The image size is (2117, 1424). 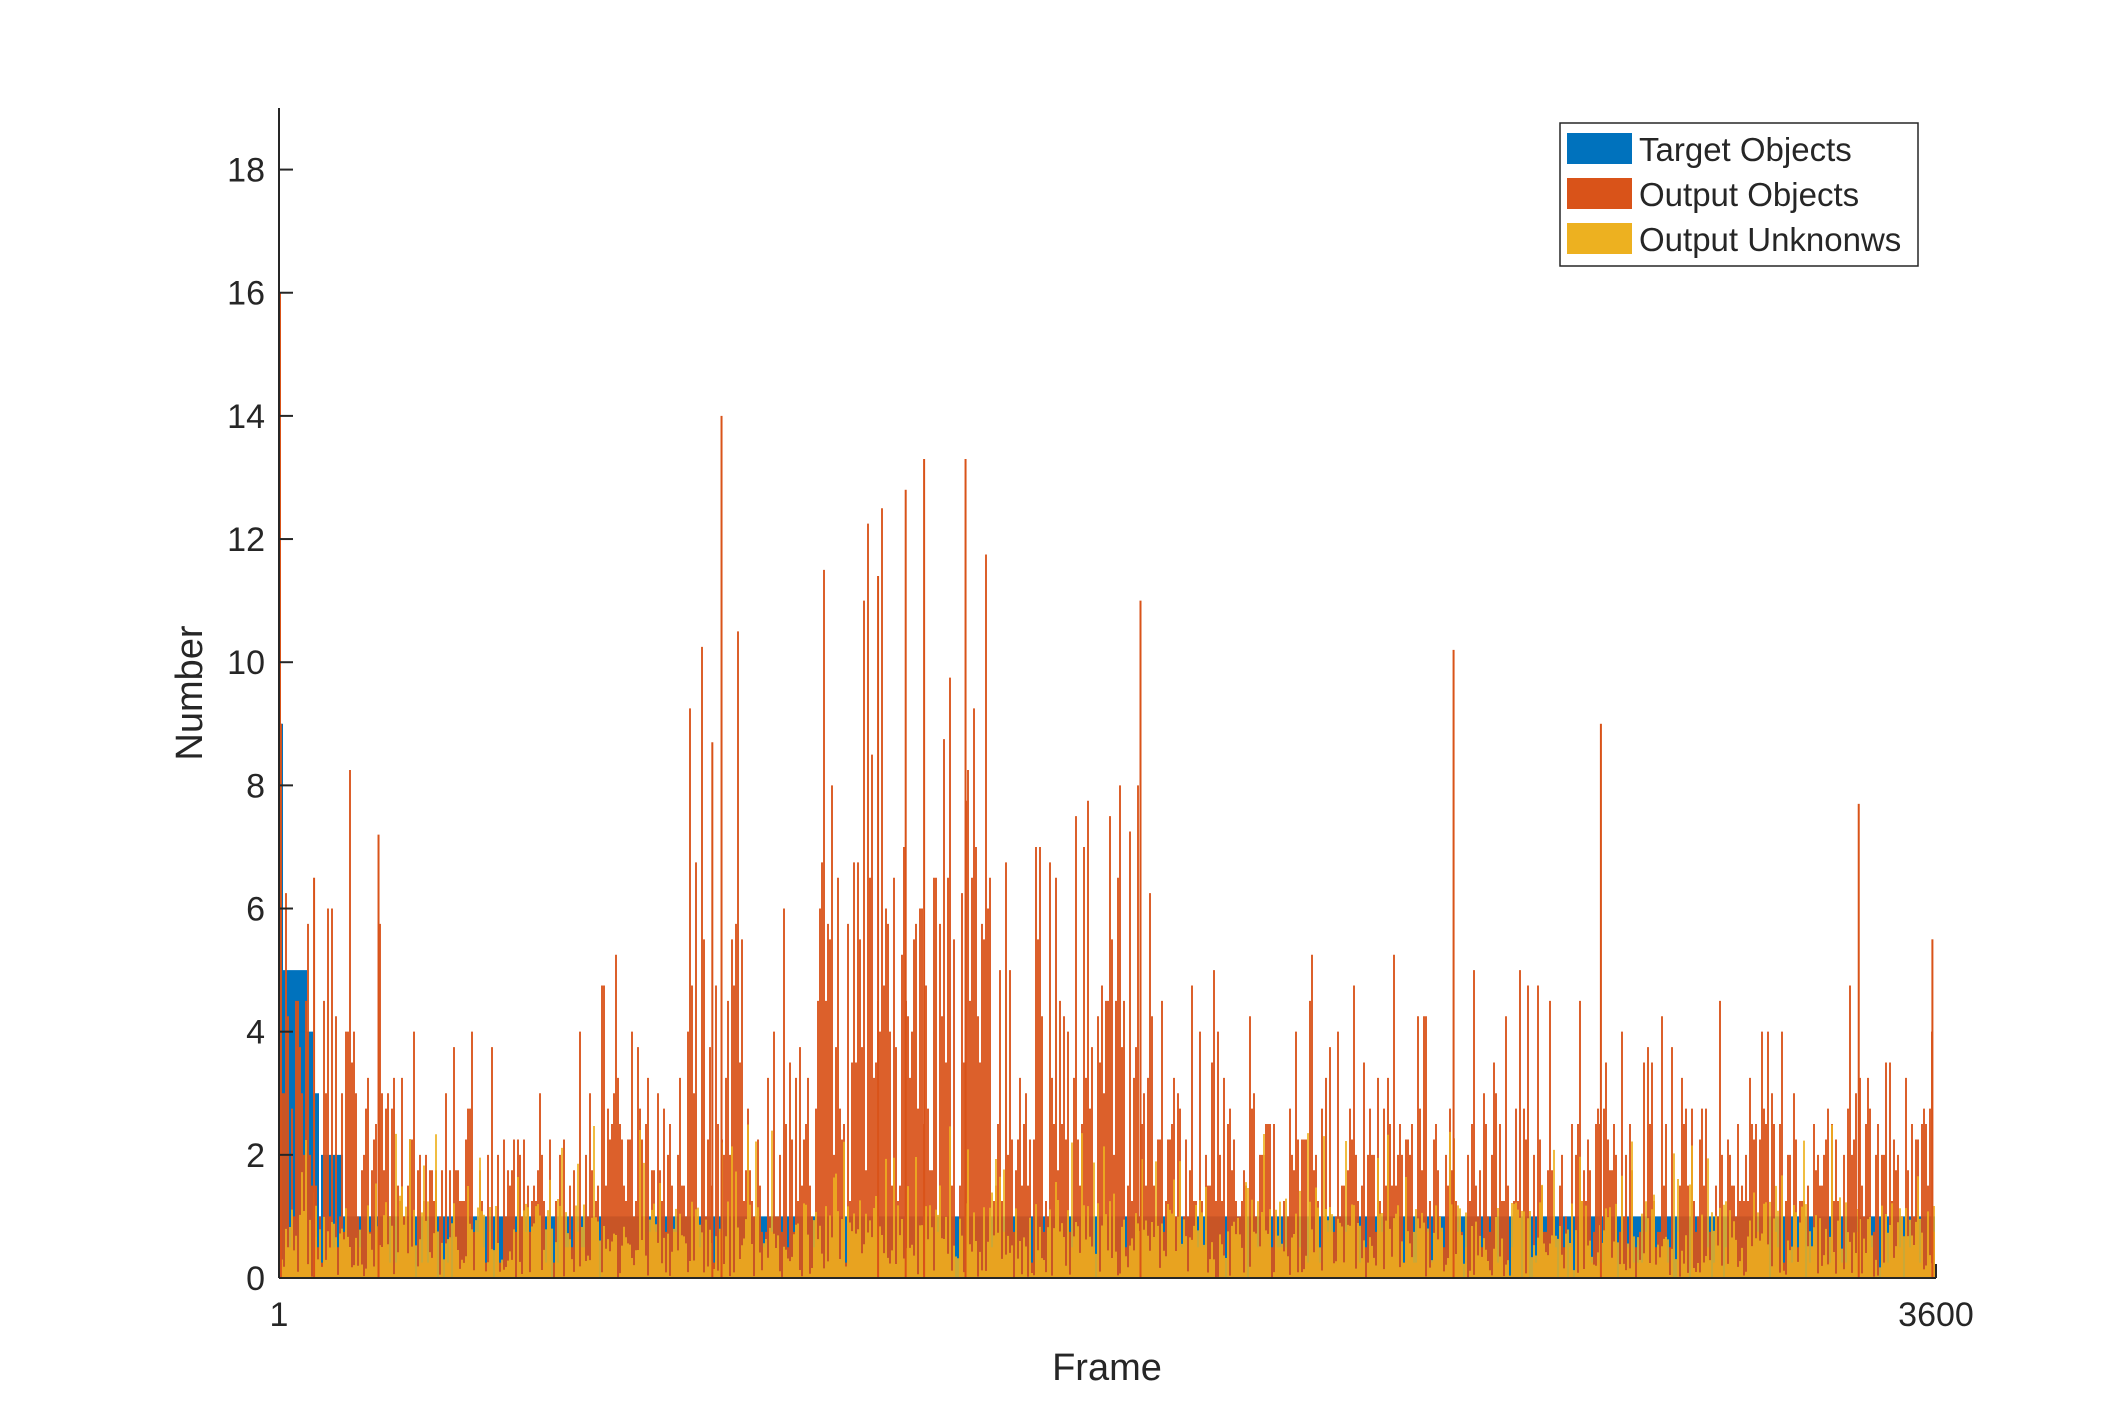 What do you see at coordinates (1122, 1299) in the screenshot?
I see `x-ticks: 1 3600` at bounding box center [1122, 1299].